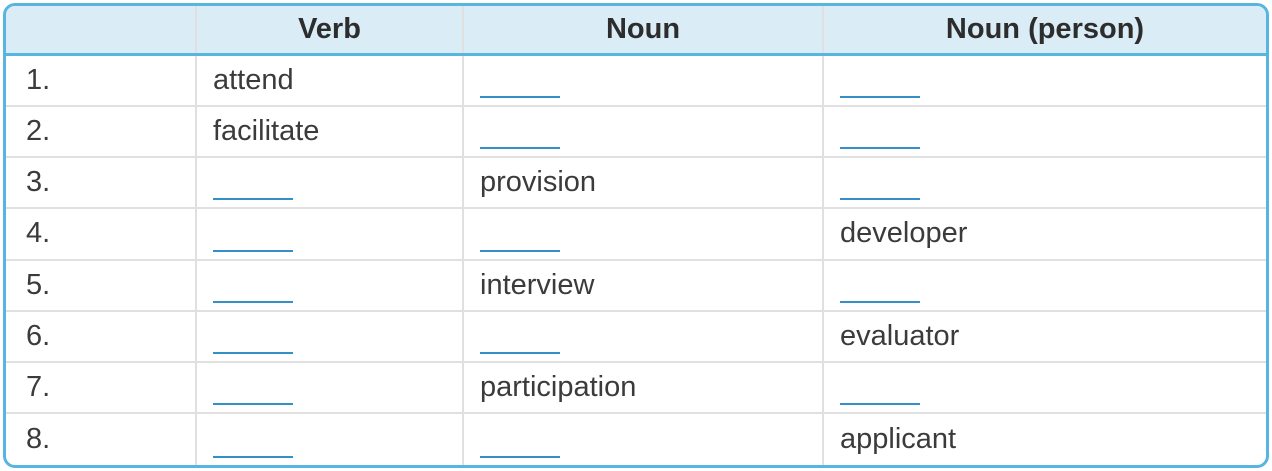  What do you see at coordinates (644, 29) in the screenshot?
I see `column-header-noun: Noun` at bounding box center [644, 29].